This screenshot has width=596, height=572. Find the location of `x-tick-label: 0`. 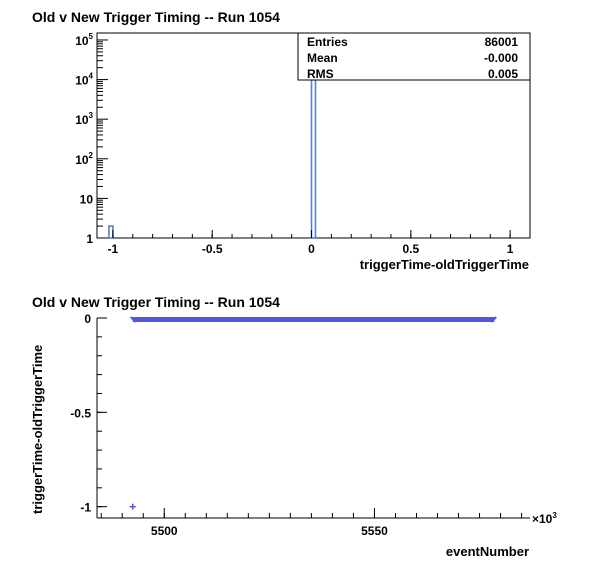

x-tick-label: 0 is located at coordinates (311, 249).